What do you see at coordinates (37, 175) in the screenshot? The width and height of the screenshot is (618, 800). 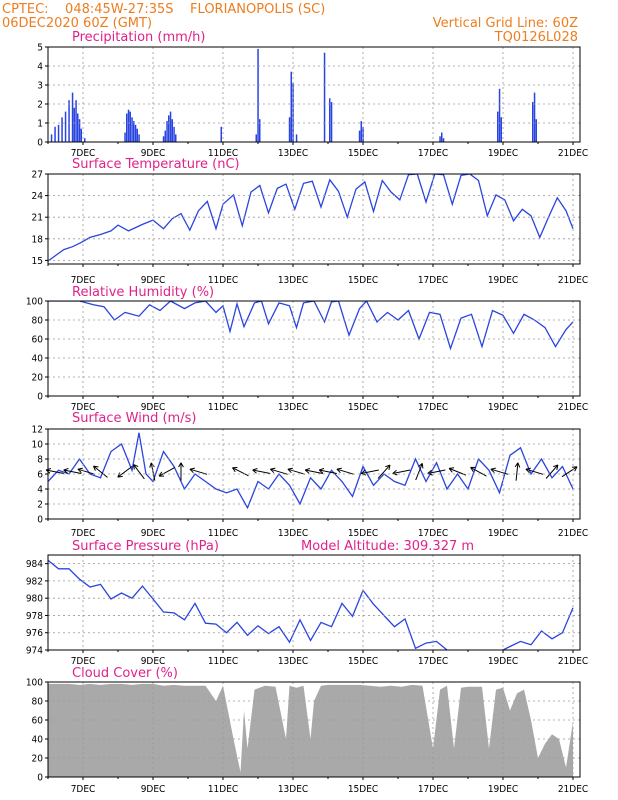 I see `y-tick-label: 27` at bounding box center [37, 175].